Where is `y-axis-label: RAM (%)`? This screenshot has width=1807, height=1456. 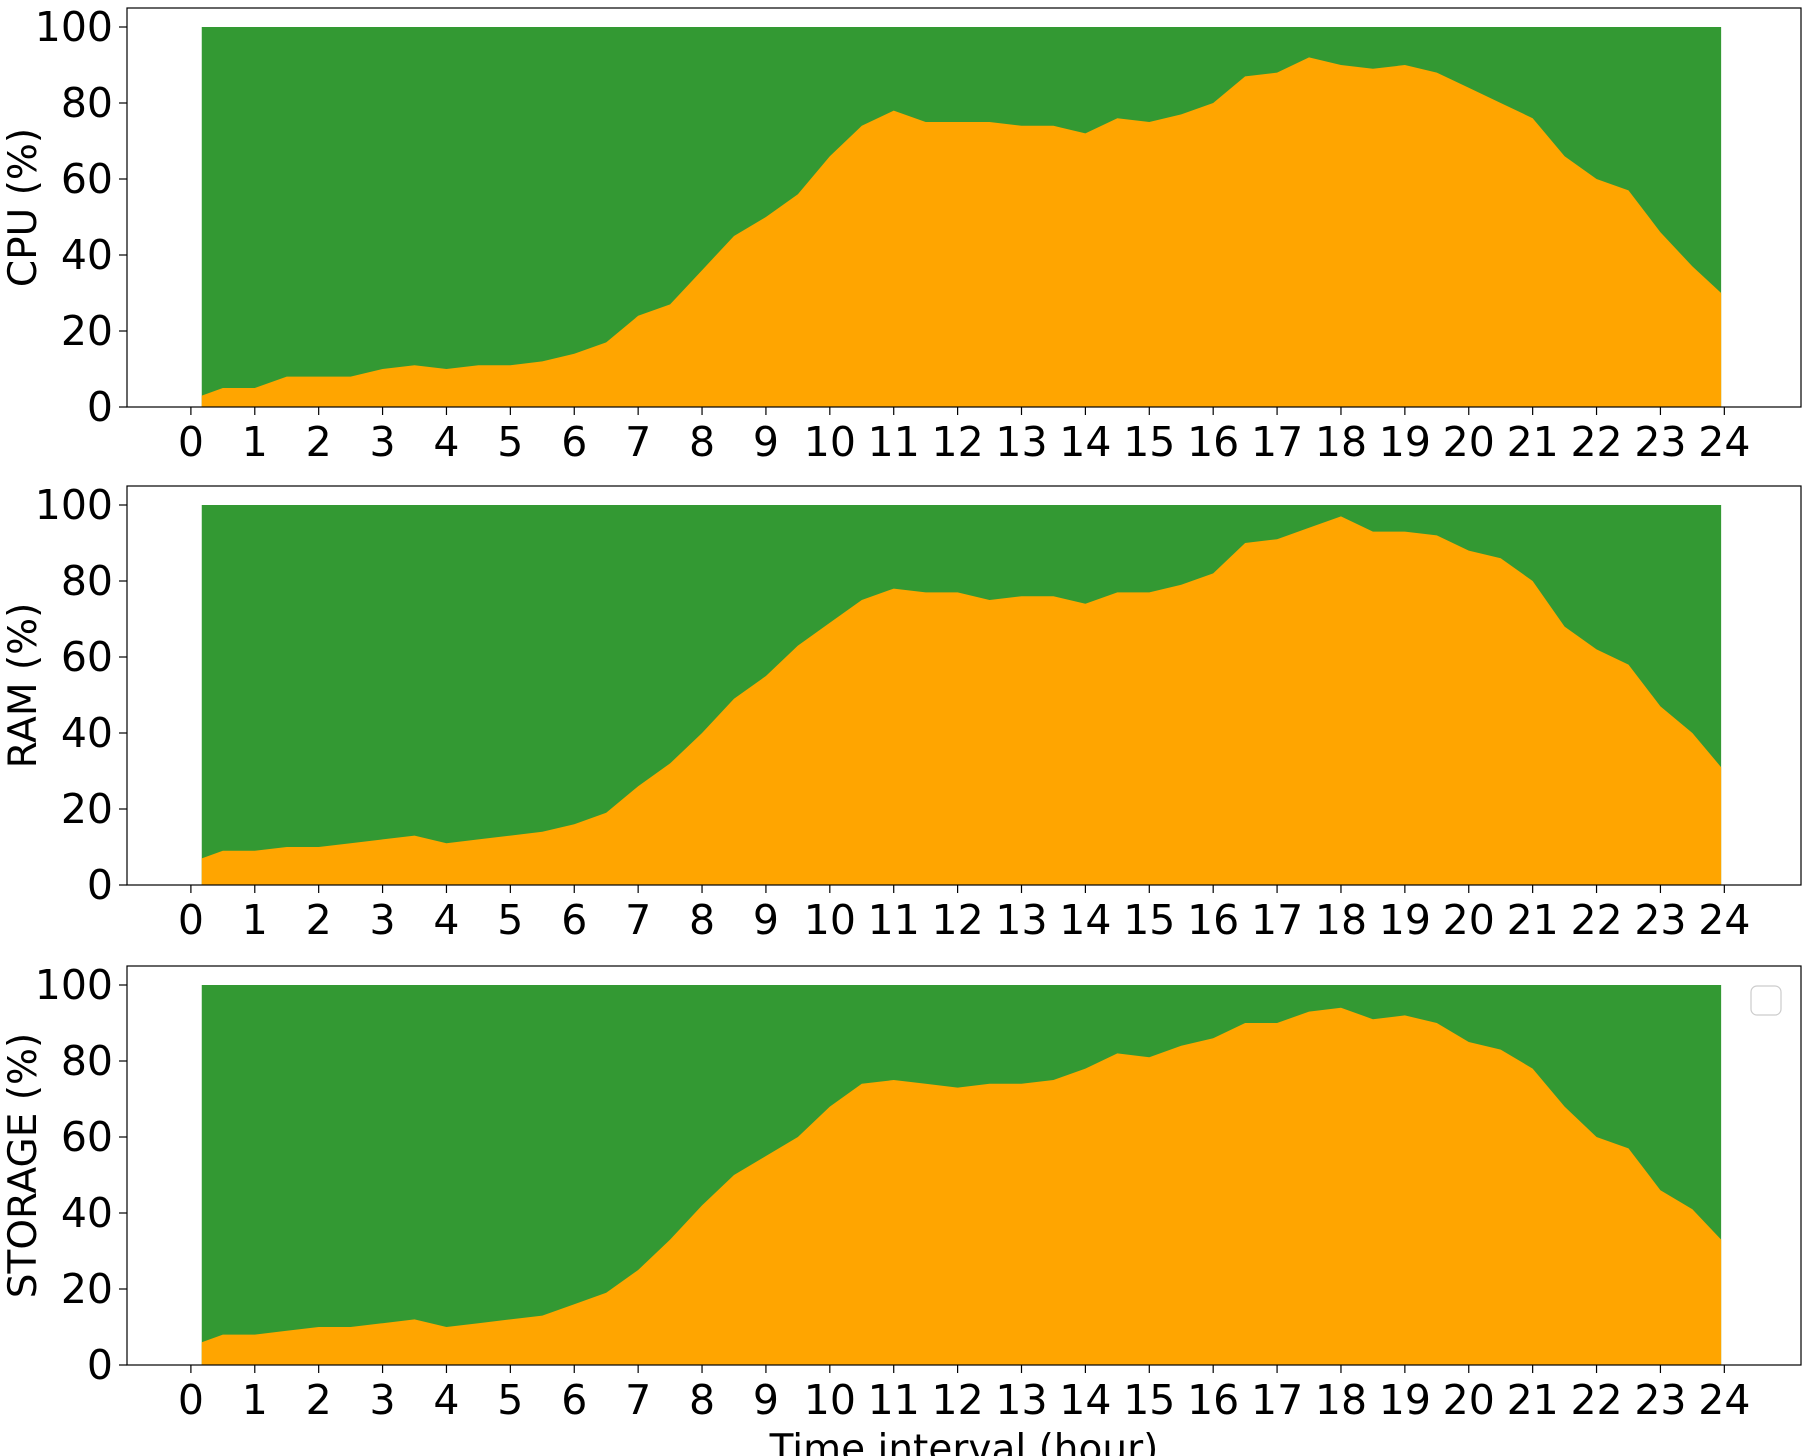 y-axis-label: RAM (%) is located at coordinates (23, 686).